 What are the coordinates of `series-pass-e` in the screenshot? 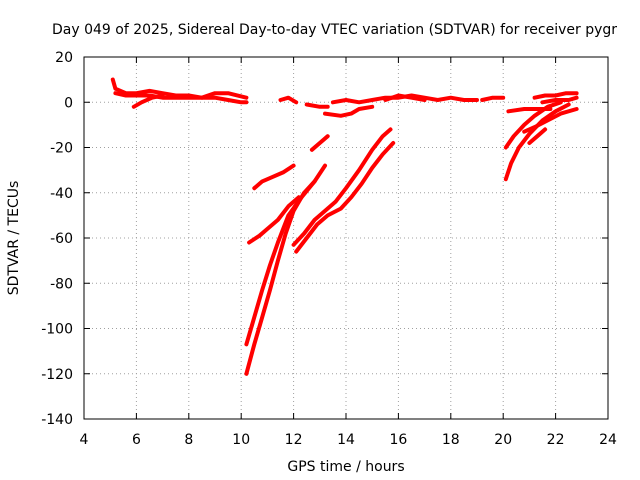 It's located at (317, 105).